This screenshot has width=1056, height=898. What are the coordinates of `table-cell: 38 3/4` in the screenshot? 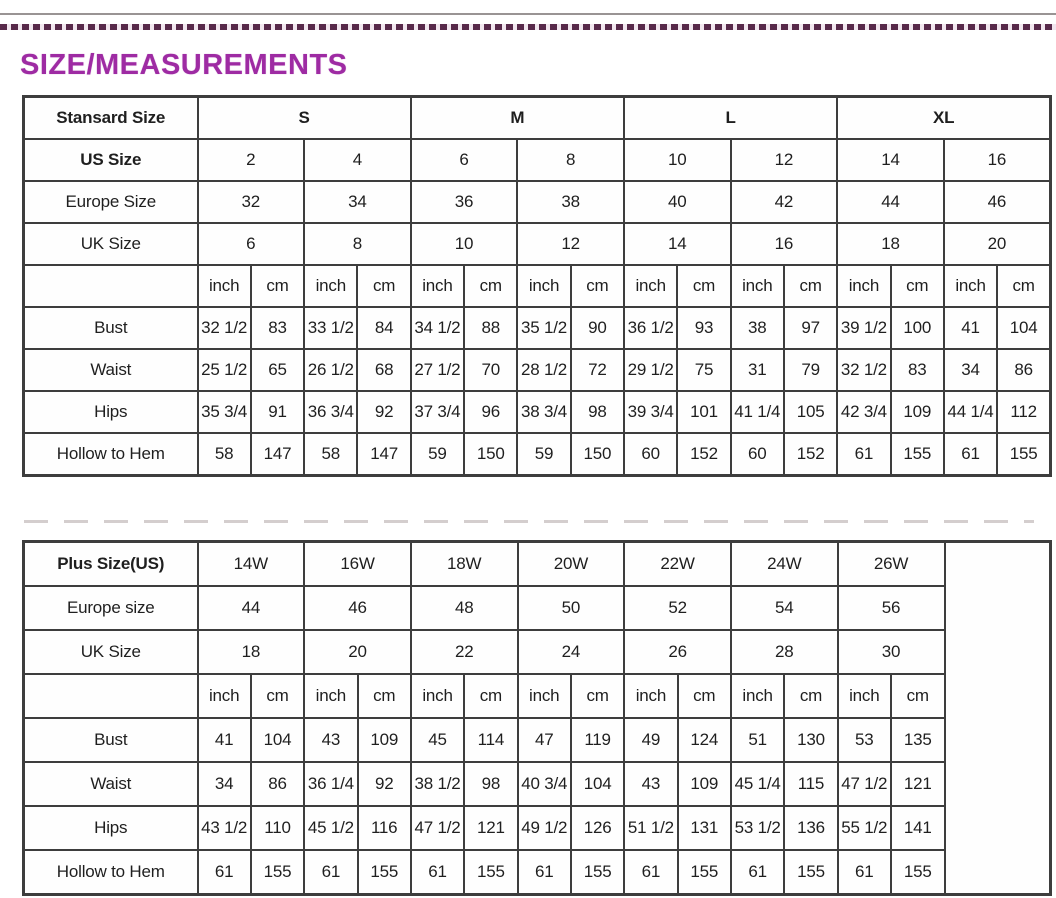 It's located at (544, 412).